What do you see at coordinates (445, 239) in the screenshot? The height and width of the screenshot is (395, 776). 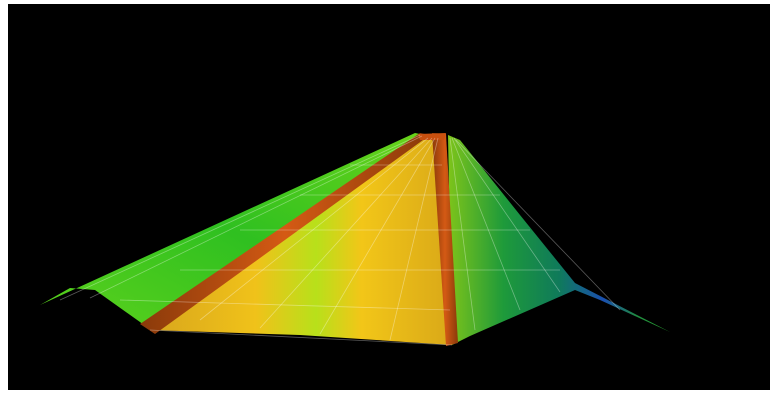 I see `center-ridge` at bounding box center [445, 239].